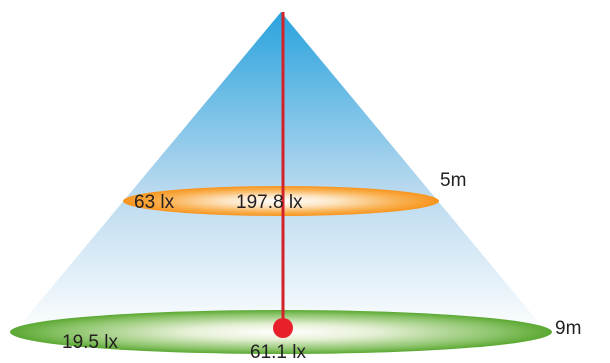  I want to click on center-point, so click(283, 328).